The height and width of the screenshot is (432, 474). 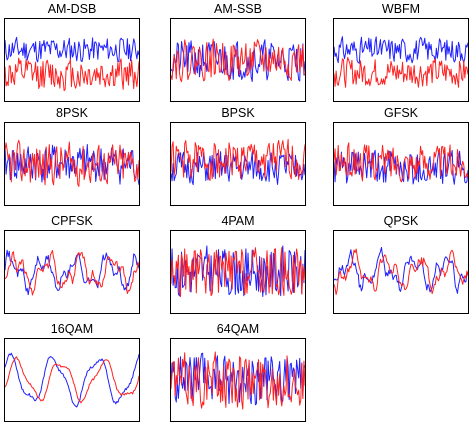 I want to click on chart-title: WBFM, so click(x=401, y=9).